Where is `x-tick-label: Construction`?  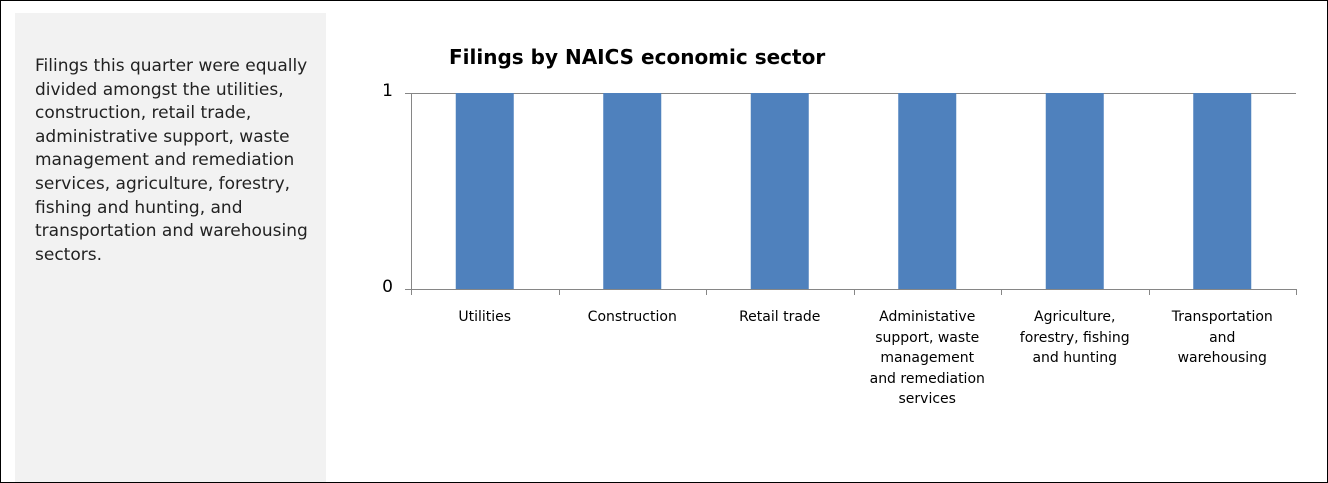
x-tick-label: Construction is located at coordinates (632, 317).